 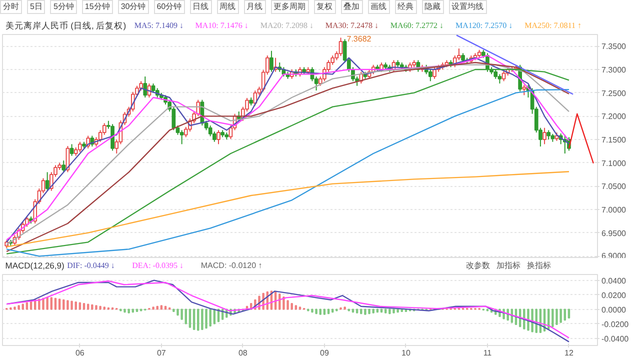 What do you see at coordinates (614, 233) in the screenshot?
I see `y-tick-label: 6.9500` at bounding box center [614, 233].